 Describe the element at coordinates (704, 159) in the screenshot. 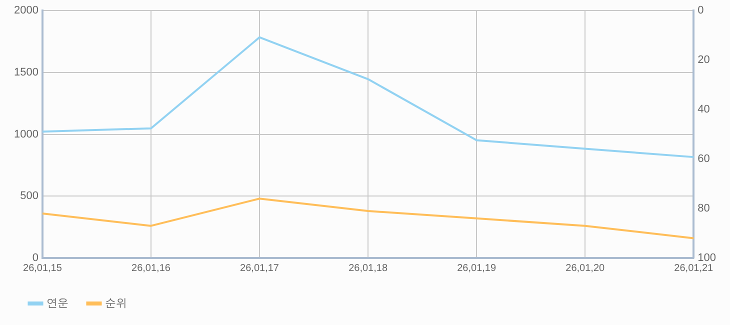

I see `y2-tick-label: 60` at that location.